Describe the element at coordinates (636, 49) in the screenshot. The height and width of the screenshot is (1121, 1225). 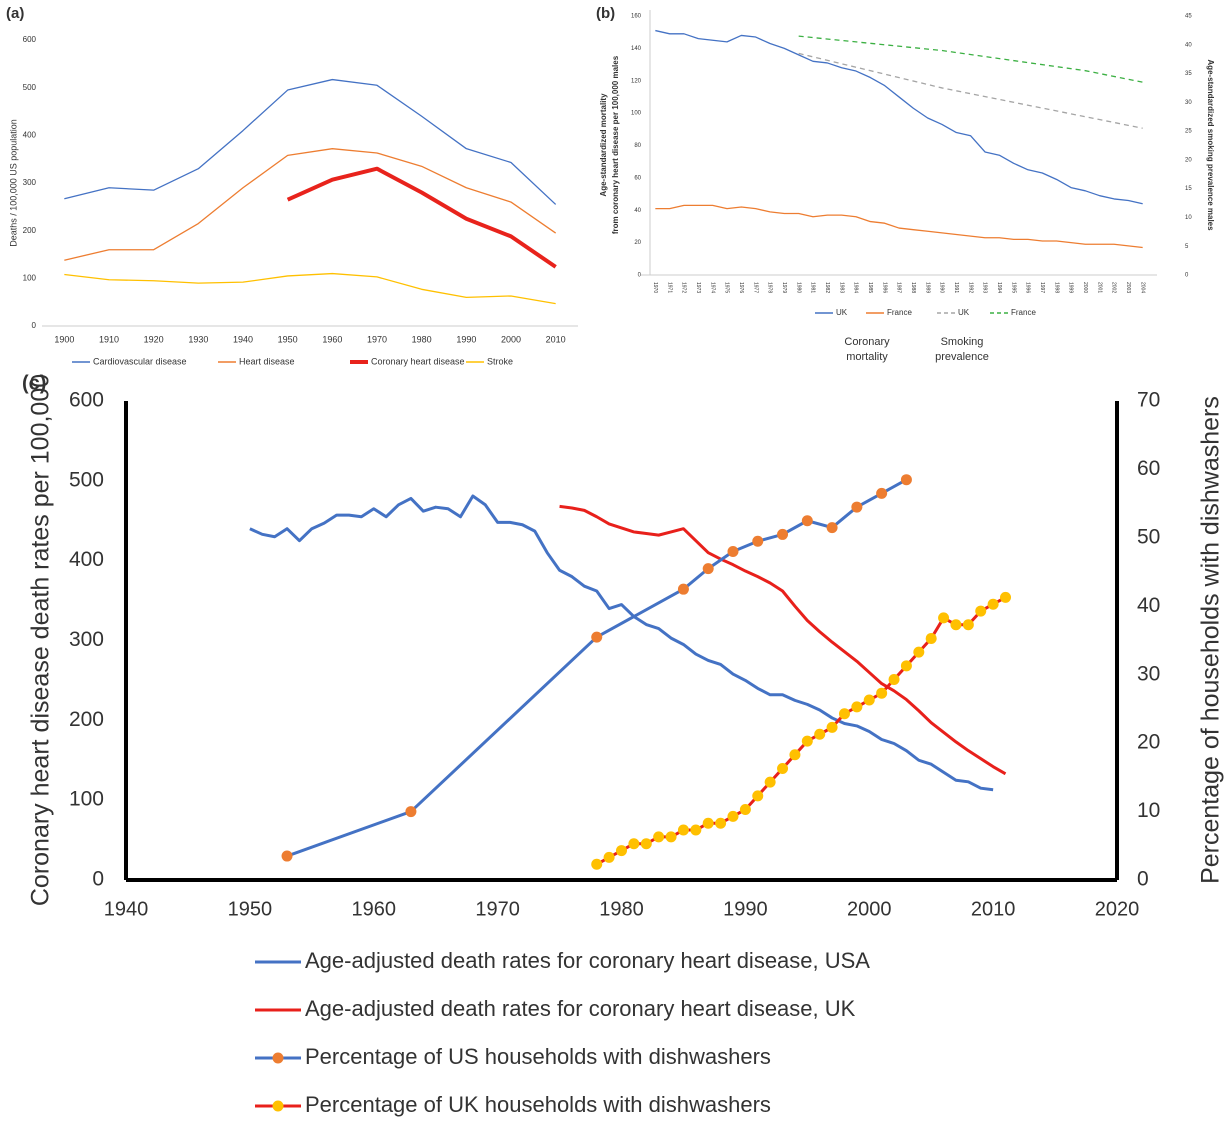
I see `y-tick-label: 140` at that location.